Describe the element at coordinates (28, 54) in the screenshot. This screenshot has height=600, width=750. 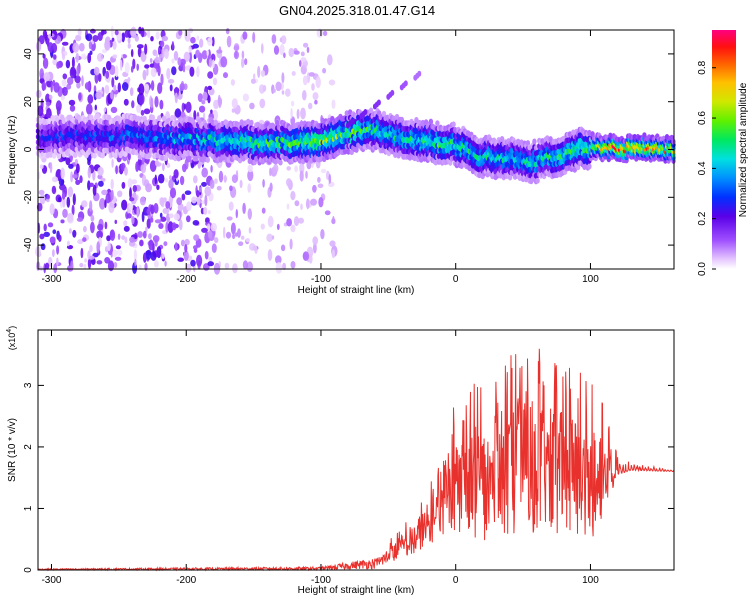
I see `y-tick-label: 40` at that location.